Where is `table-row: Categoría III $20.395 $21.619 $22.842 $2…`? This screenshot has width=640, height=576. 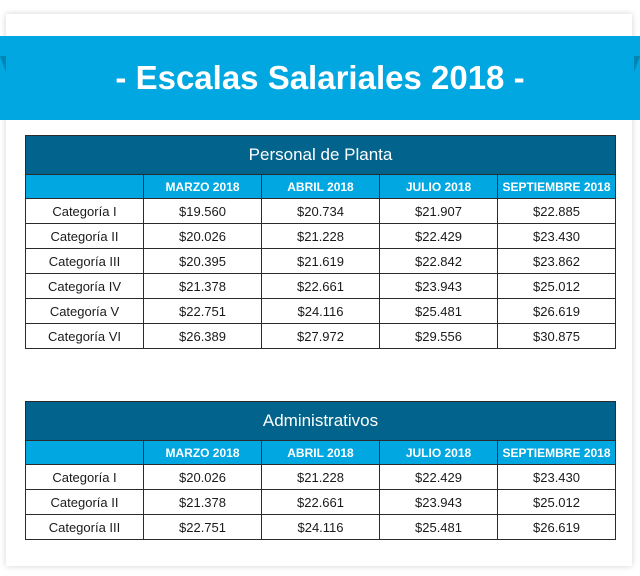
table-row: Categoría III $20.395 $21.619 $22.842 $2… is located at coordinates (320, 261).